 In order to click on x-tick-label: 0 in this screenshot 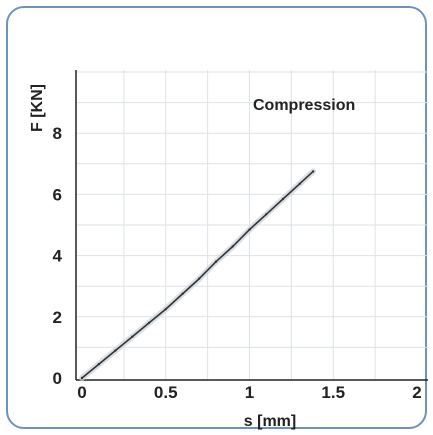, I will do `click(81, 392)`.